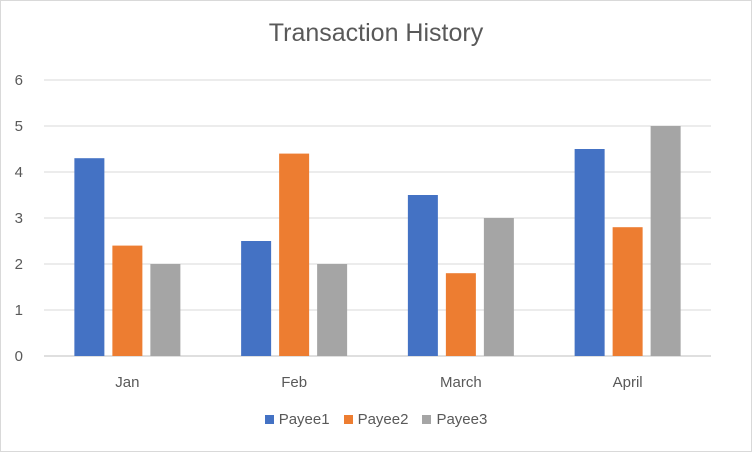 This screenshot has height=452, width=752. Describe the element at coordinates (19, 356) in the screenshot. I see `y-tick-label: 0` at that location.